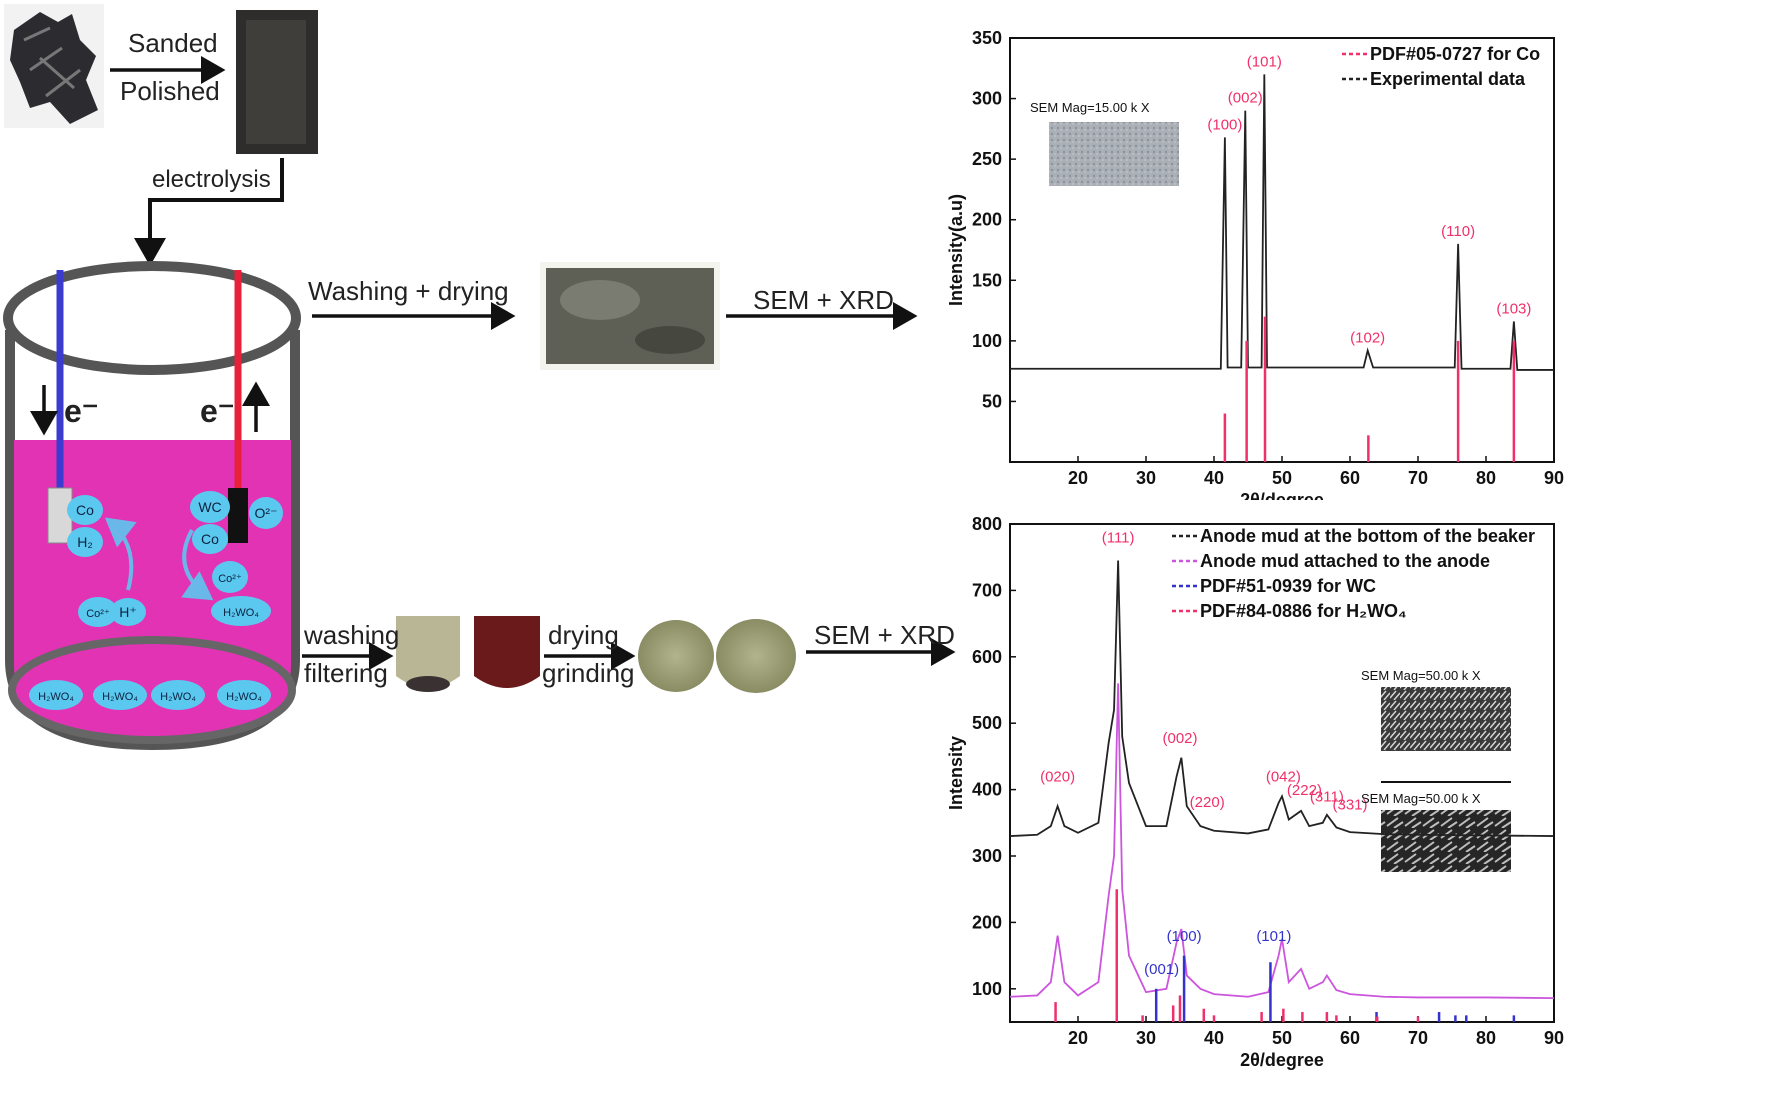 This screenshot has height=1105, width=1772. I want to click on species-label: O²⁻, so click(266, 513).